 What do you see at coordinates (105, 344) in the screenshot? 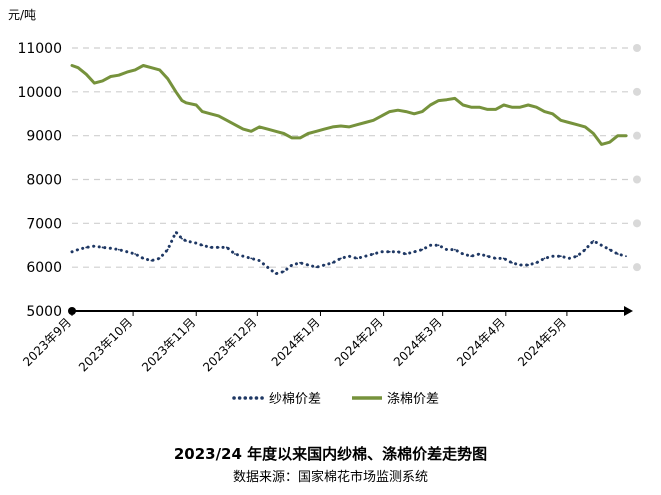
I see `x-tick-label: 2023年10月` at bounding box center [105, 344].